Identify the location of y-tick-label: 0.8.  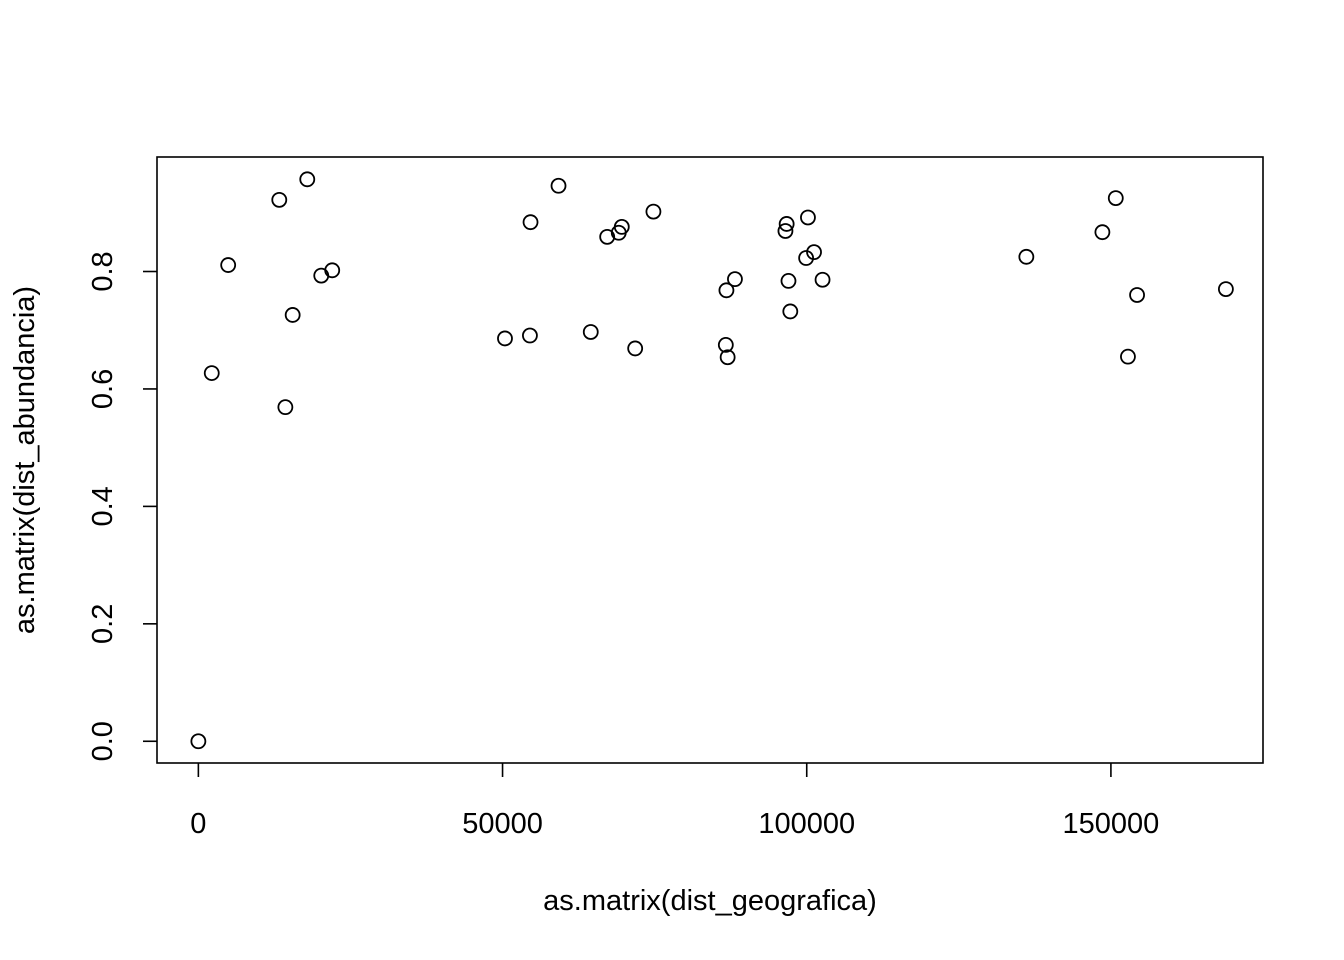
(103, 271).